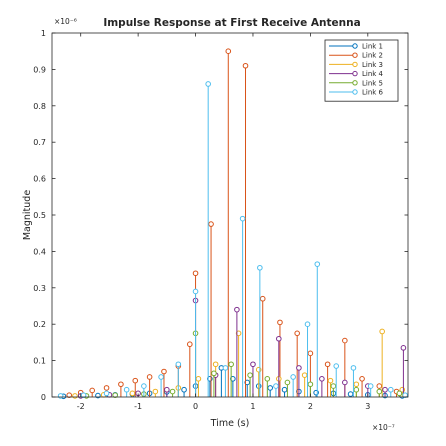  Describe the element at coordinates (356, 65) in the screenshot. I see `legend-entry-3: Link 3` at that location.